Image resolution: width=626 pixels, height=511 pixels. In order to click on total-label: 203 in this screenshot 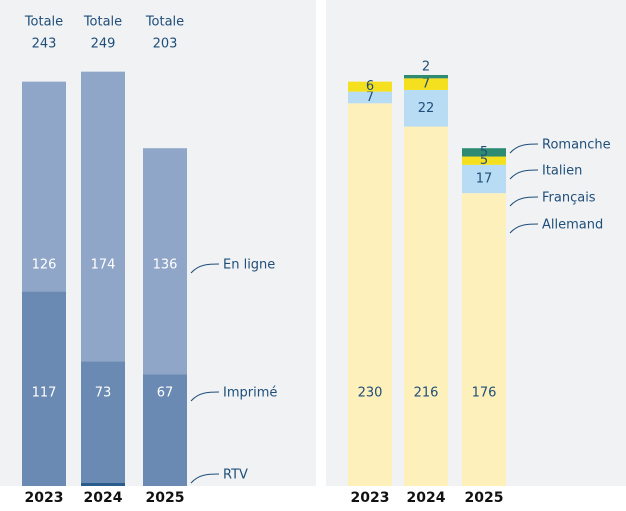, I will do `click(165, 44)`.